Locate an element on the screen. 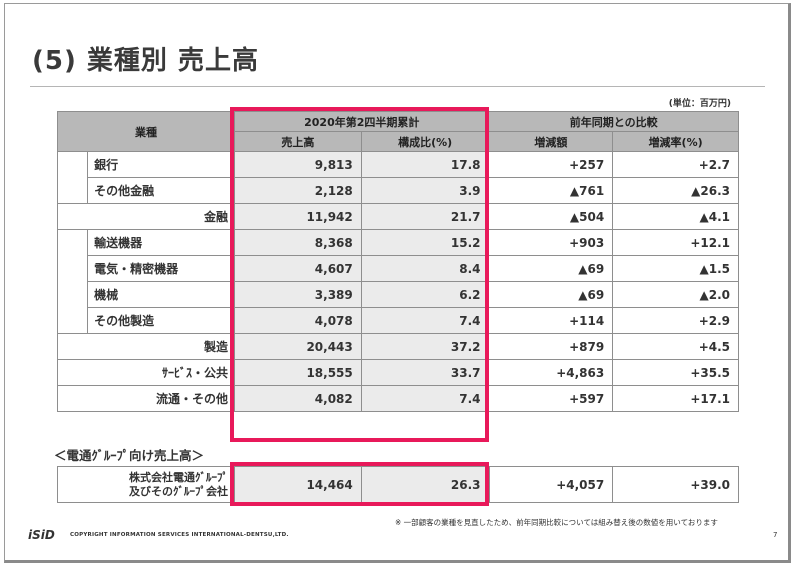 The image size is (797, 568). sales-cell: 4,082 is located at coordinates (298, 398).